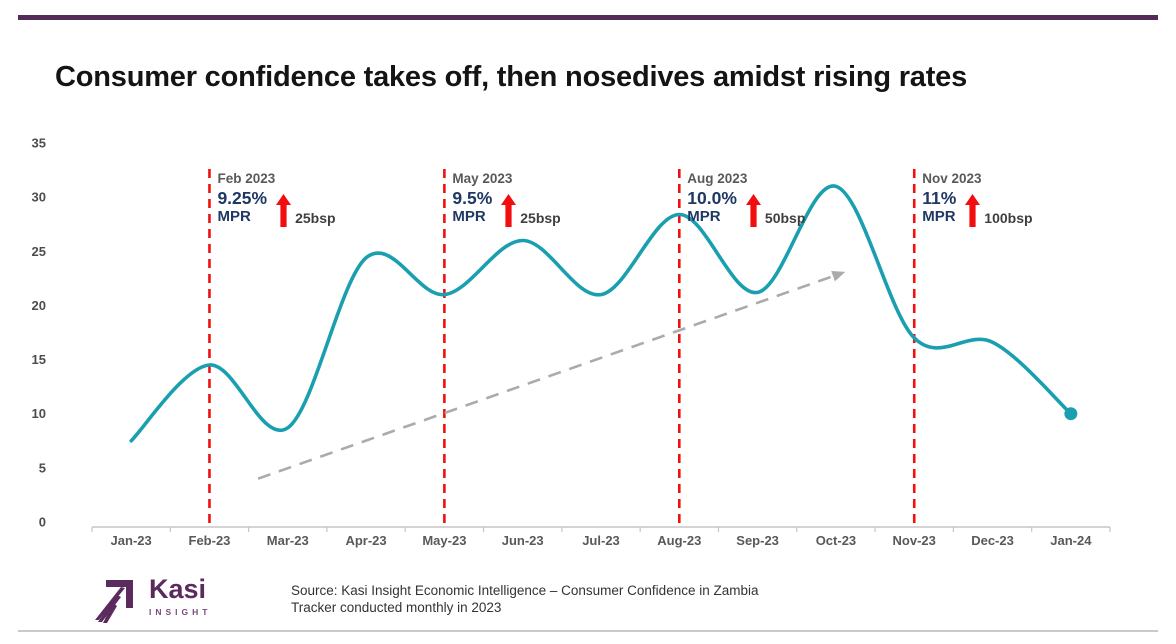  Describe the element at coordinates (1071, 414) in the screenshot. I see `line-end-marker` at that location.